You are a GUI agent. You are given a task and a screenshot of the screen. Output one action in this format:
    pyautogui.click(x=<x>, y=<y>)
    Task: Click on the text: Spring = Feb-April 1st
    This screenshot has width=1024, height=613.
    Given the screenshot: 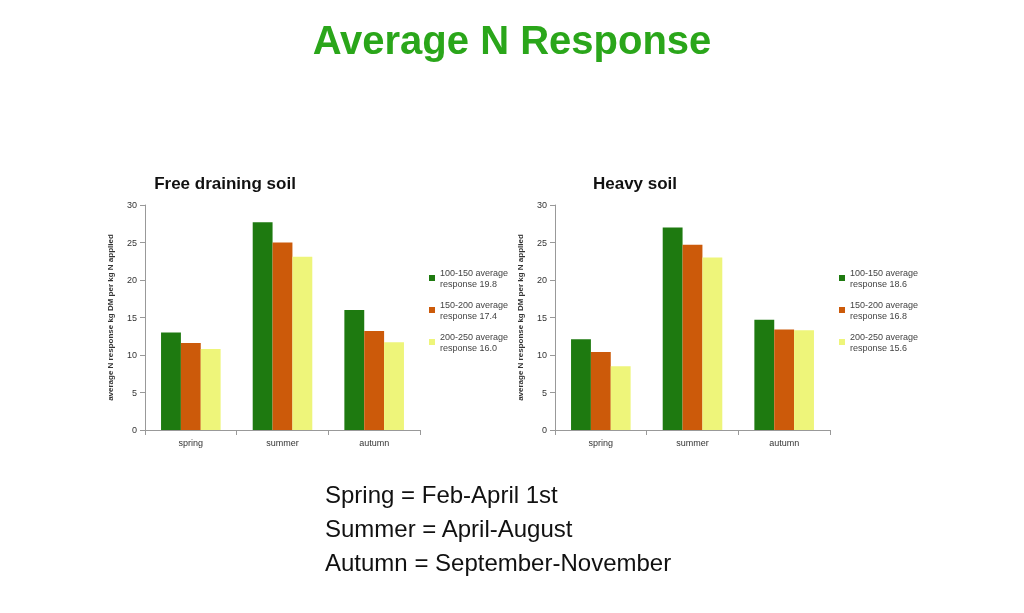 What is the action you would take?
    pyautogui.click(x=442, y=495)
    